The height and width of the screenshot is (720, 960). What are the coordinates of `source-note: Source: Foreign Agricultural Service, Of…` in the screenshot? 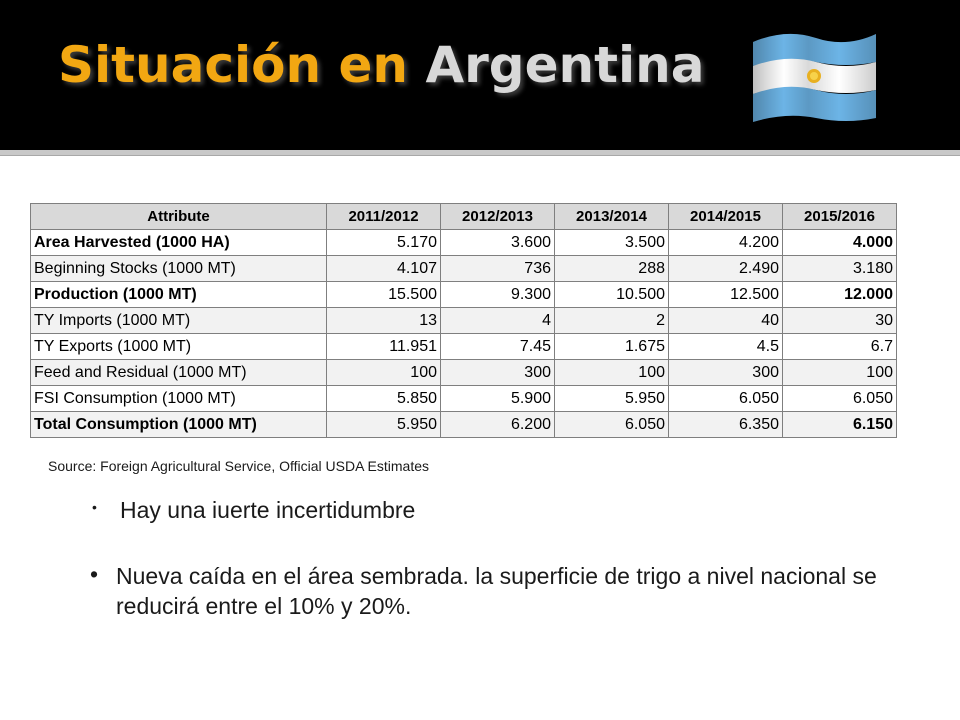 It's located at (239, 466).